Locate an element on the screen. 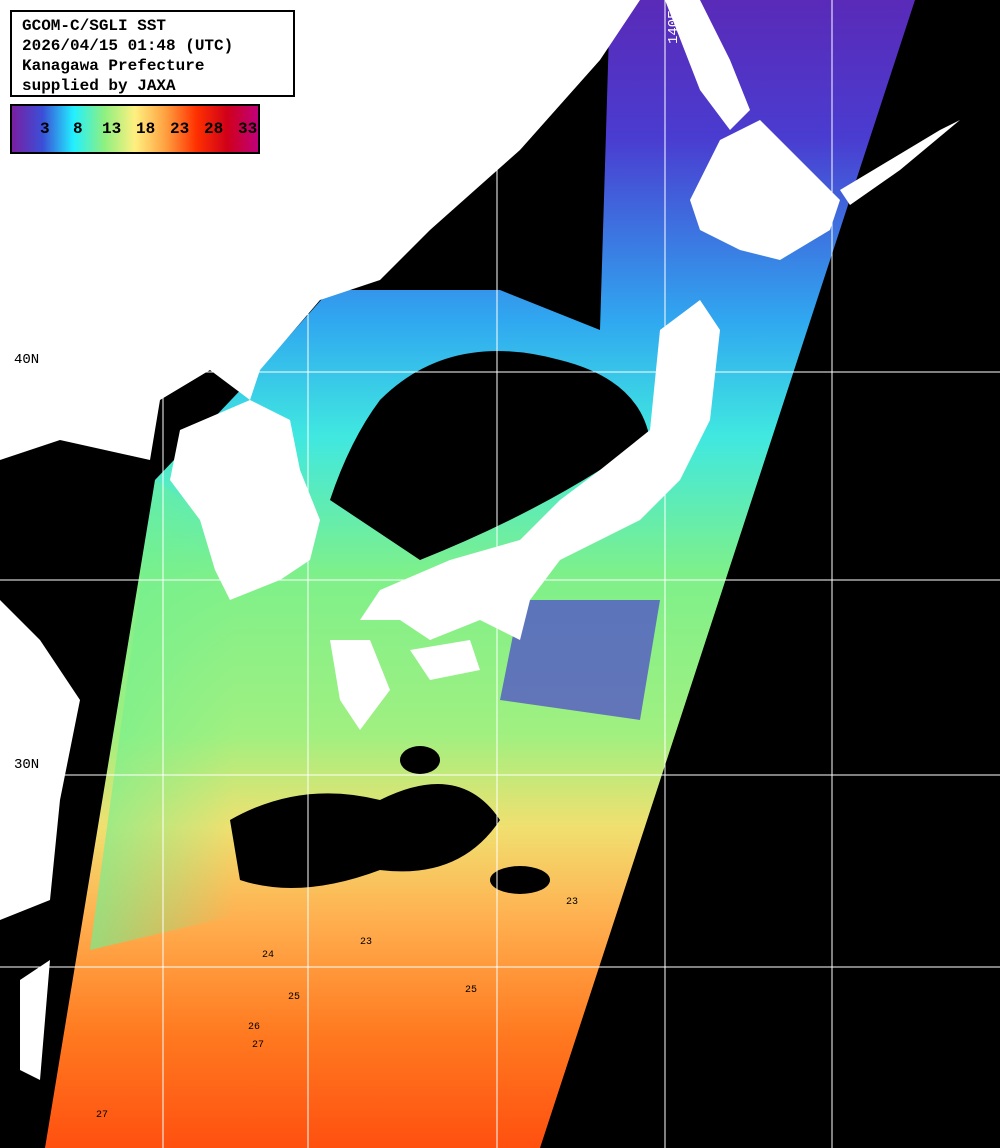  observation-time: 2026/04/15 01:48 (UTC) is located at coordinates (128, 46).